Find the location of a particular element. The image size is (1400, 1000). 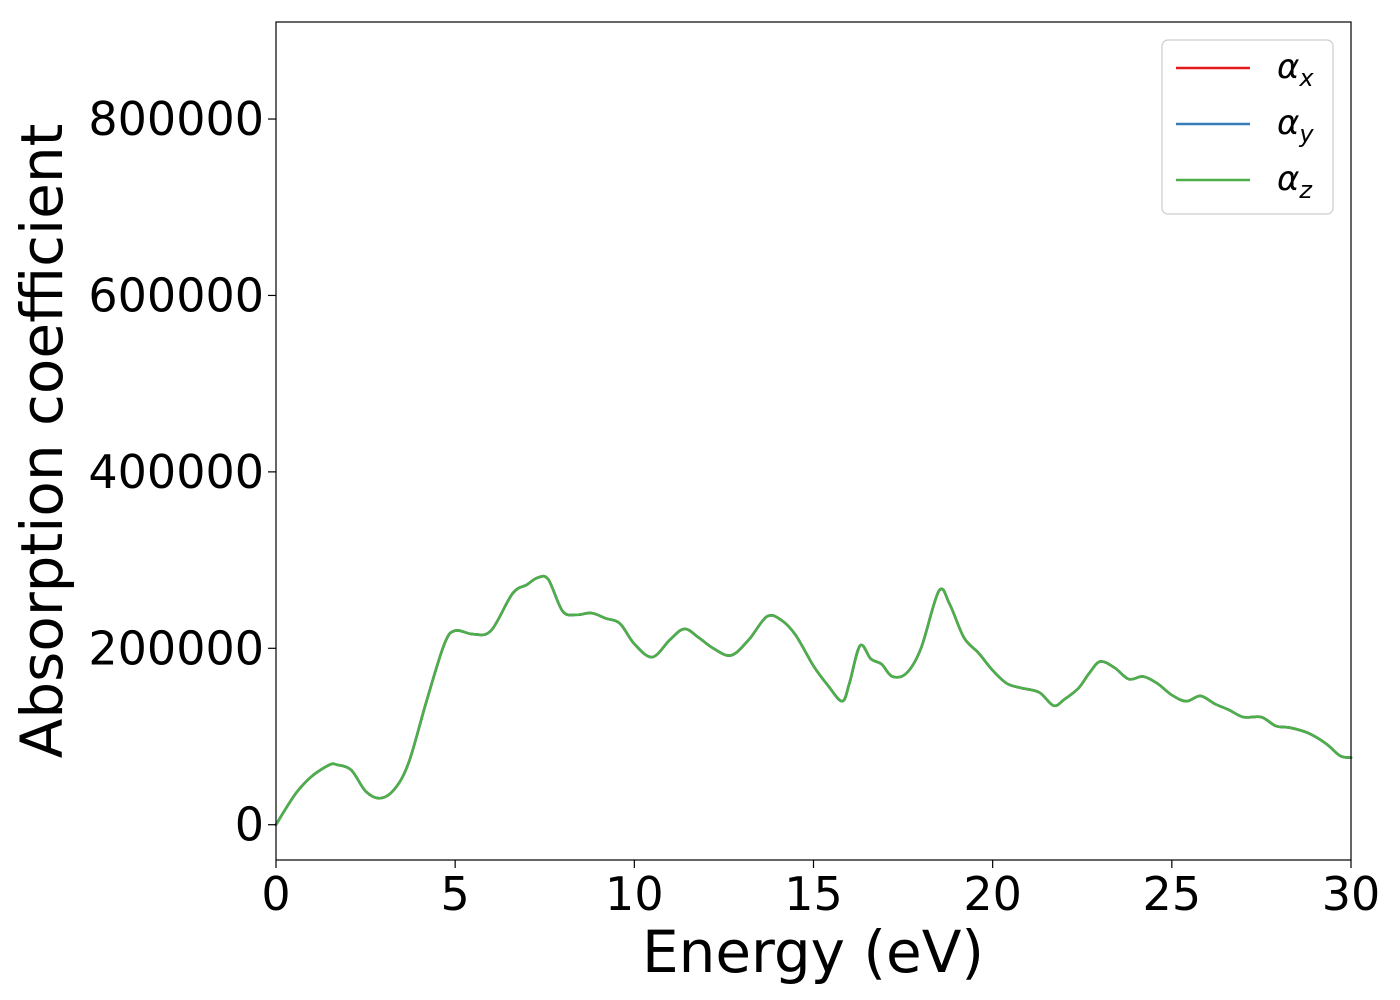

x-tick-label: 20 is located at coordinates (992, 894).